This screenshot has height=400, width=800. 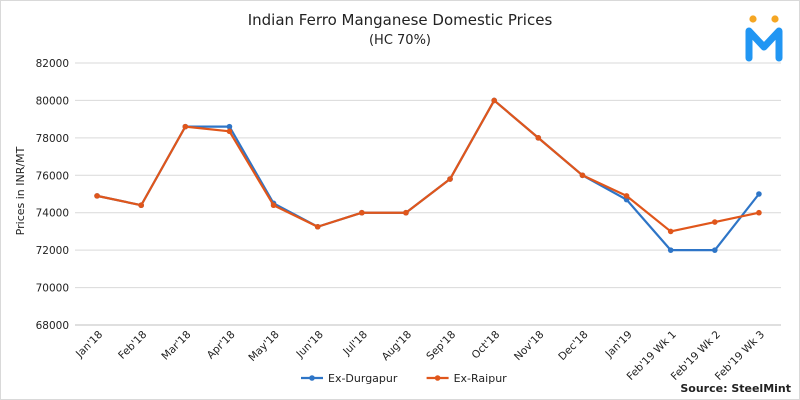 What do you see at coordinates (400, 20) in the screenshot?
I see `chart-title: Indian Ferro Manganese Domestic Prices` at bounding box center [400, 20].